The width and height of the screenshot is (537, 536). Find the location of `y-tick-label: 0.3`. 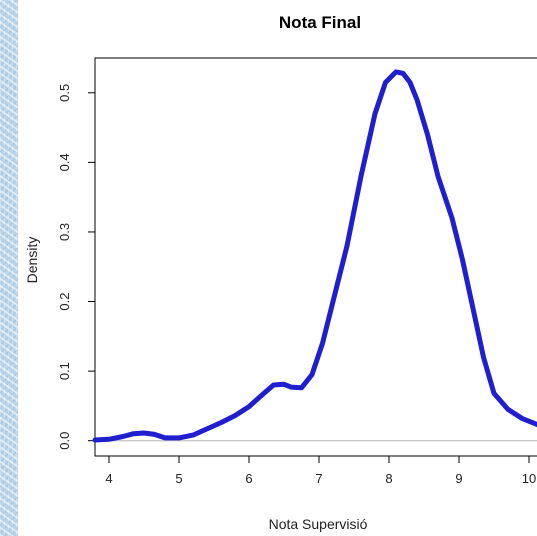

y-tick-label: 0.3 is located at coordinates (64, 232).